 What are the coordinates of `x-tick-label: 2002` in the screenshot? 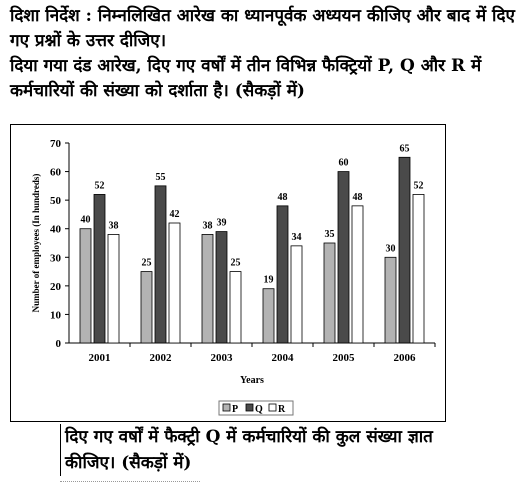 It's located at (161, 358).